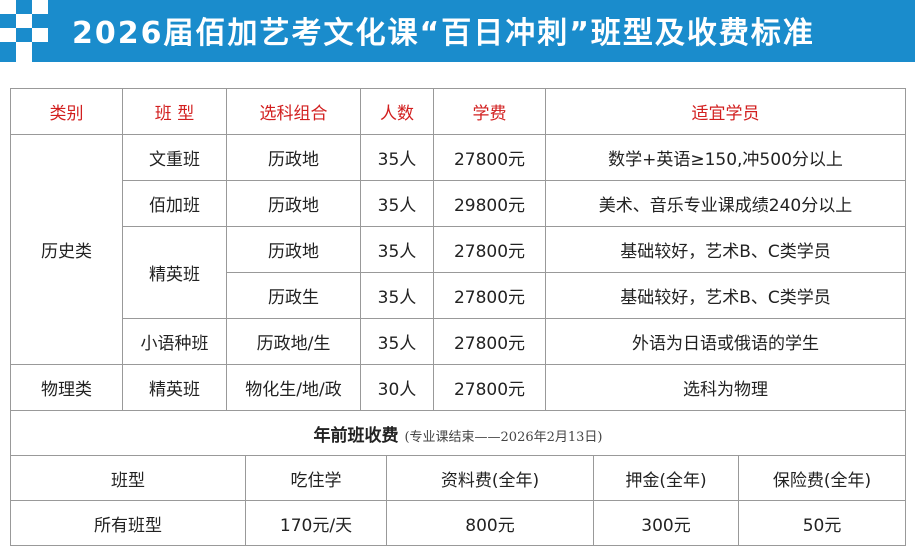  What do you see at coordinates (293, 295) in the screenshot?
I see `subjects-cell: 历政生` at bounding box center [293, 295].